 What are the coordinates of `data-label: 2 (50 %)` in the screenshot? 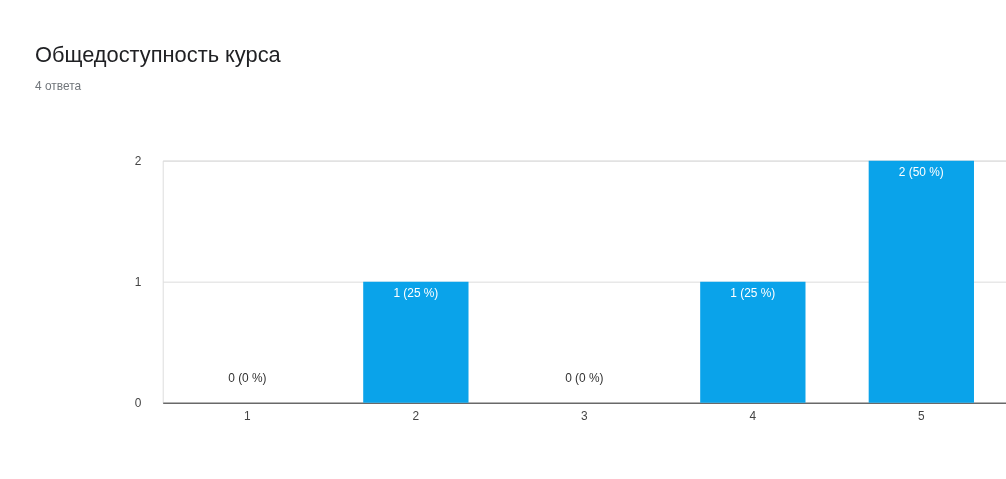 It's located at (921, 171).